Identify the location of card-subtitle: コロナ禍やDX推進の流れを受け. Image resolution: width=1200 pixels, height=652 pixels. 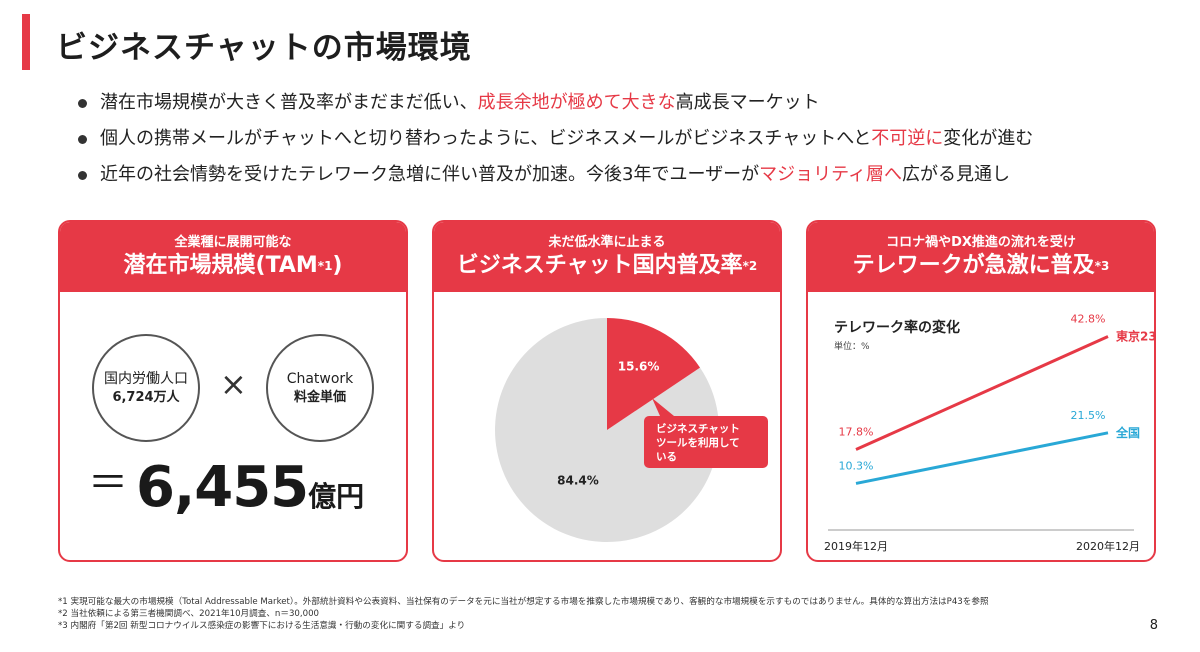
(981, 242).